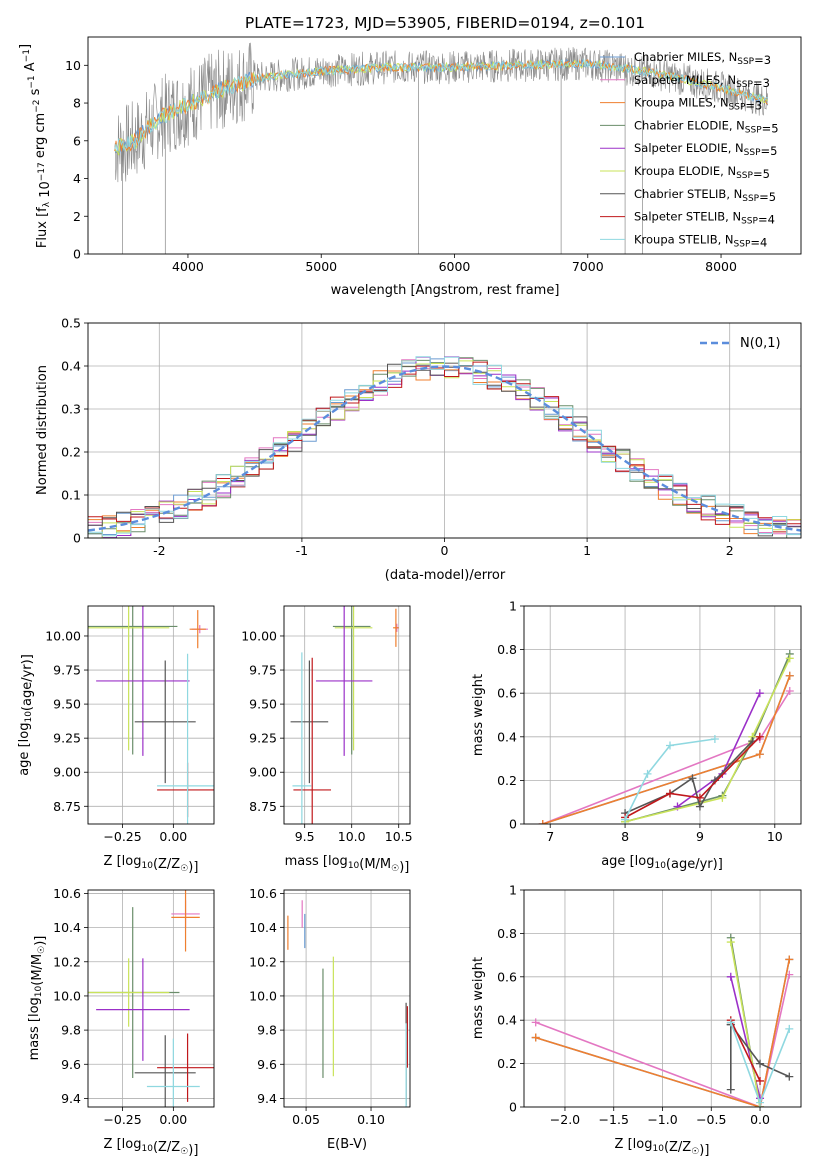  What do you see at coordinates (550, 836) in the screenshot?
I see `x-tick-label: 7` at bounding box center [550, 836].